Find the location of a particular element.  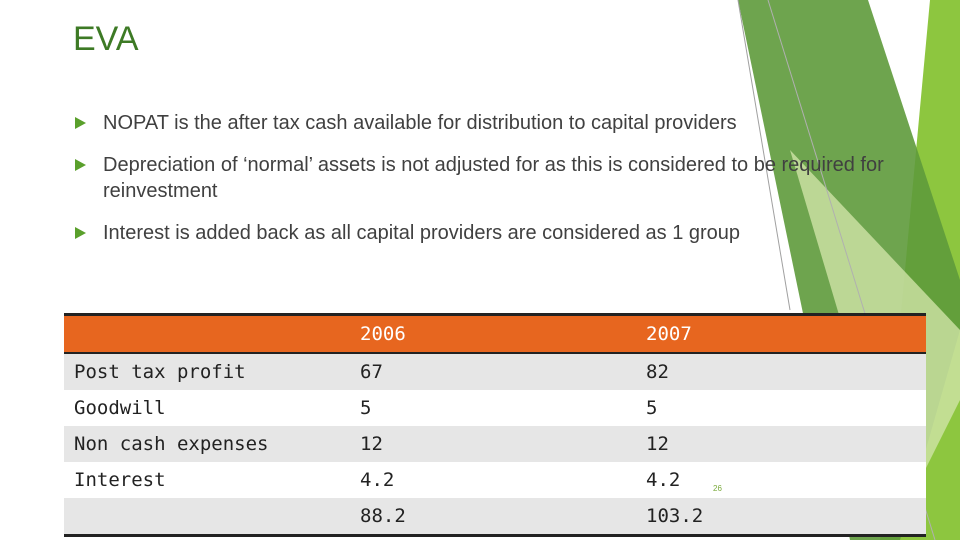

value-2006: 12 is located at coordinates (371, 444).